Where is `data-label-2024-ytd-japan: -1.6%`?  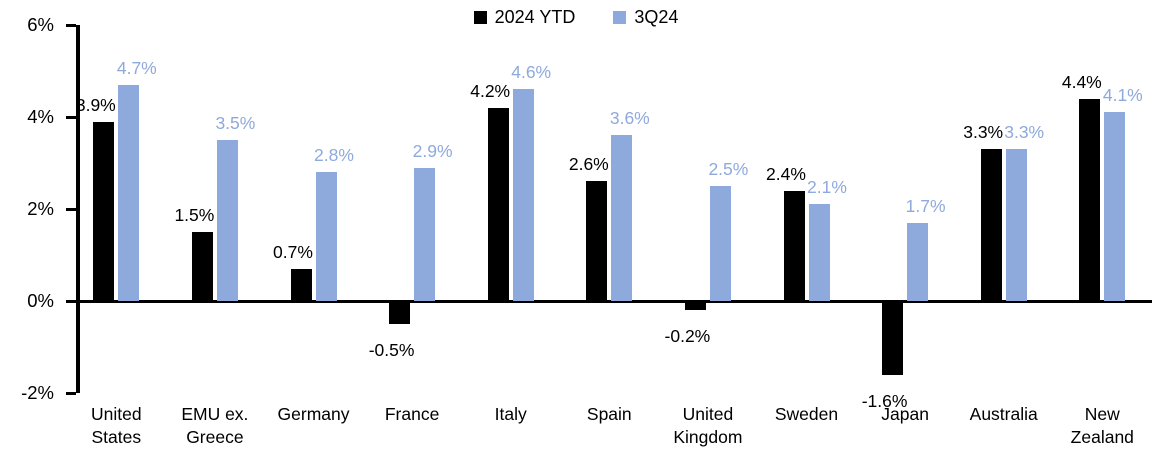 data-label-2024-ytd-japan: -1.6% is located at coordinates (884, 400).